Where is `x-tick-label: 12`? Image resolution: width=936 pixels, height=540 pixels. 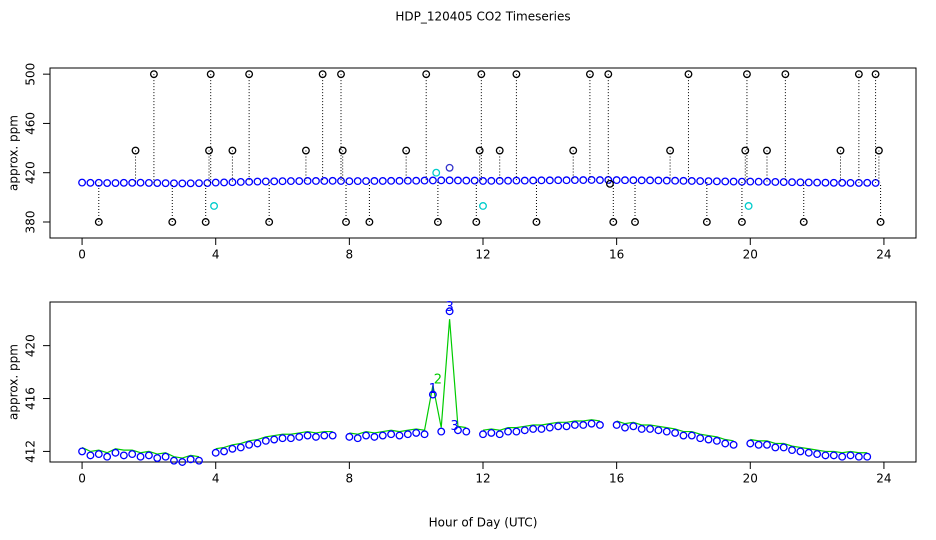 x-tick-label: 12 is located at coordinates (482, 255).